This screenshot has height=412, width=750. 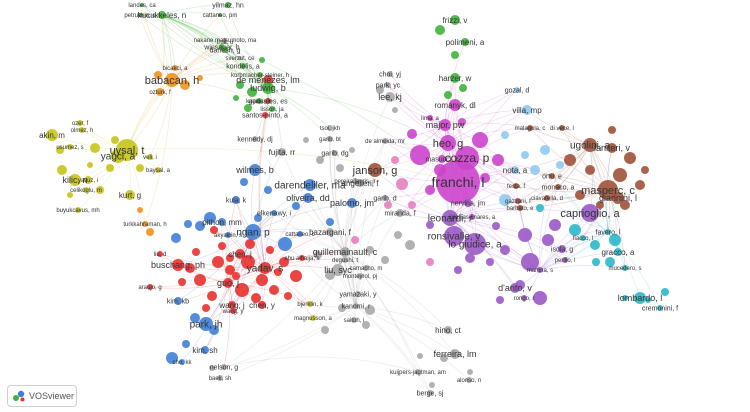 I want to click on author-label: ngan, p, so click(x=253, y=233).